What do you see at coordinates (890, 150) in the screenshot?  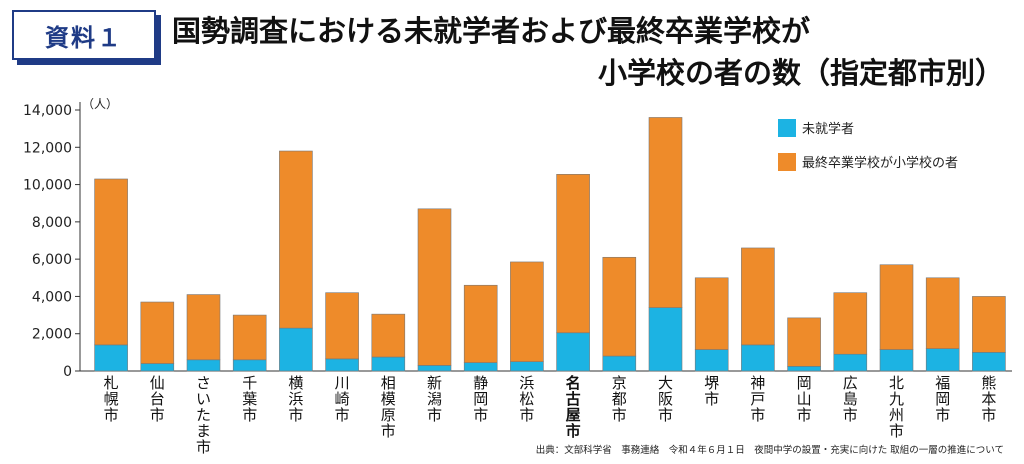 I see `legend: 未就学者 最終卒業学校が小学校の者` at bounding box center [890, 150].